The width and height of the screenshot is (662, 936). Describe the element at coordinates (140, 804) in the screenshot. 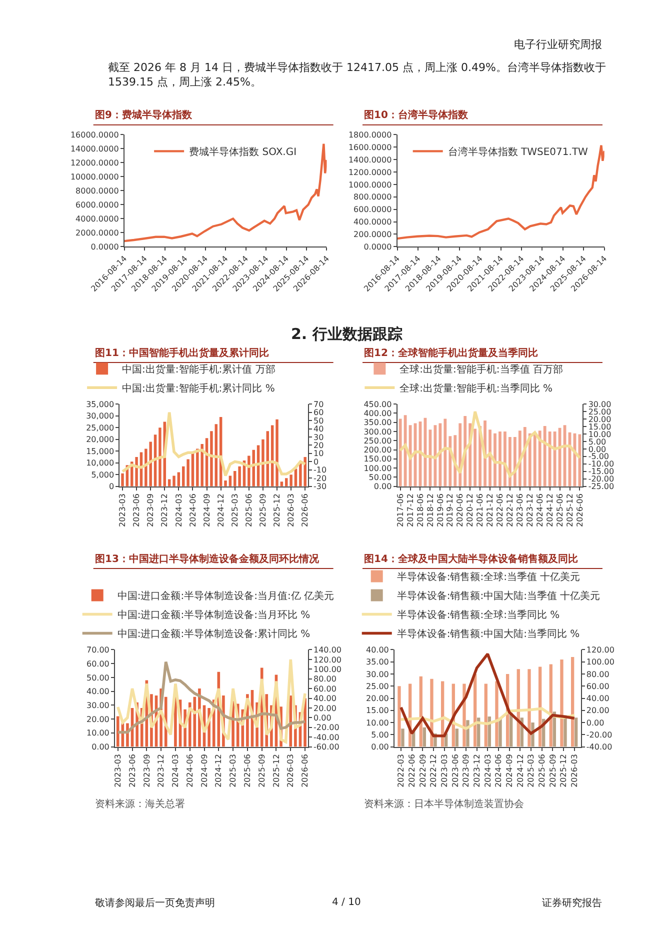

I see `text: 资料来源：海关总署` at that location.